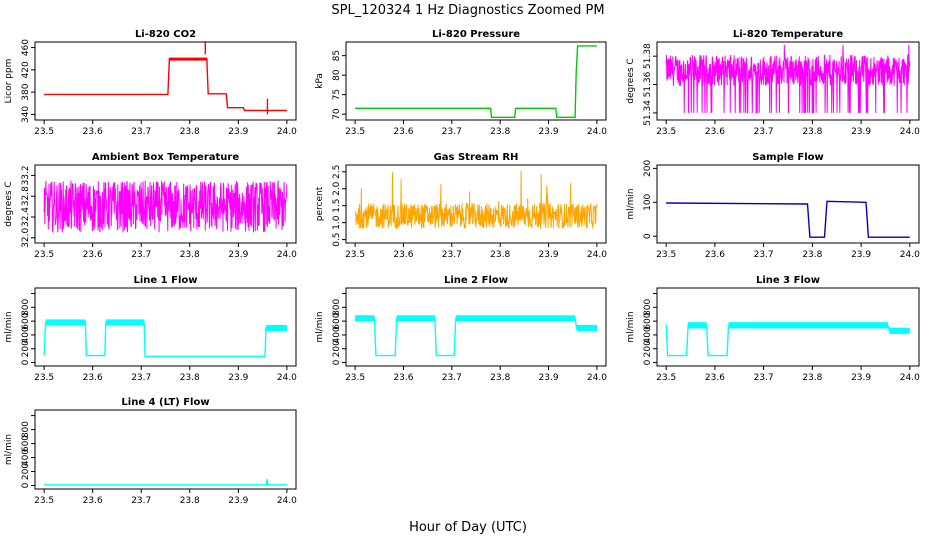 The height and width of the screenshot is (544, 936). I want to click on y-tick-label: 1.0, so click(337, 222).